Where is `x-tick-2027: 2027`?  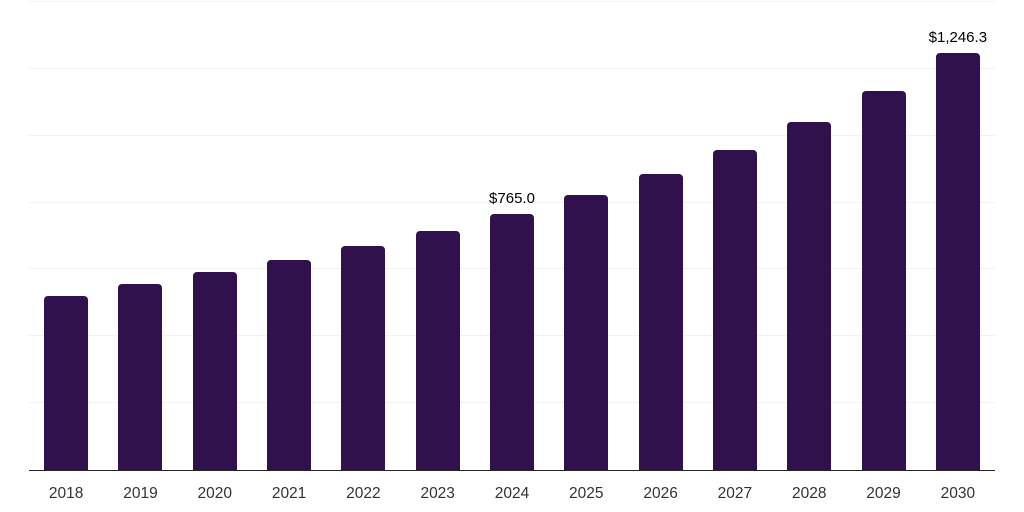 x-tick-2027: 2027 is located at coordinates (735, 493).